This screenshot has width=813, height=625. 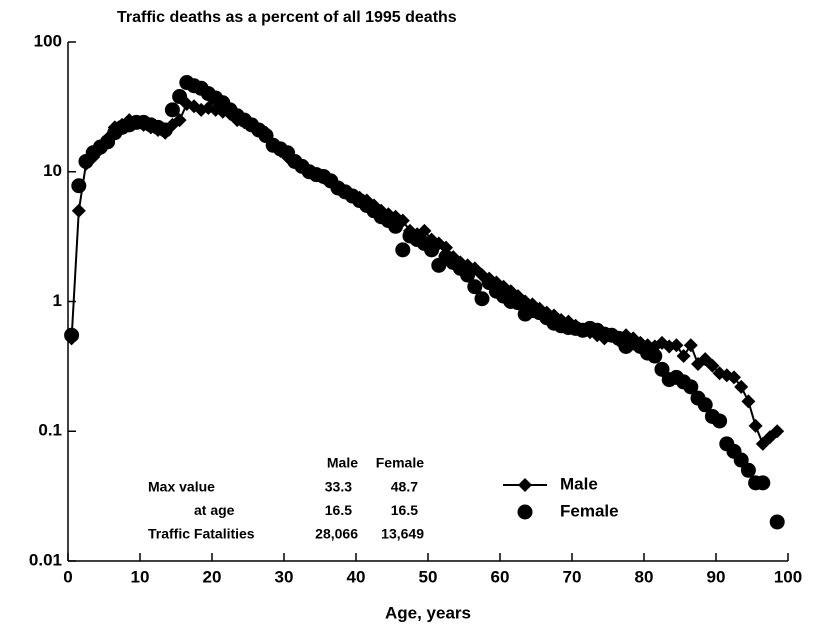 I want to click on x-tick-label: 40, so click(x=356, y=576).